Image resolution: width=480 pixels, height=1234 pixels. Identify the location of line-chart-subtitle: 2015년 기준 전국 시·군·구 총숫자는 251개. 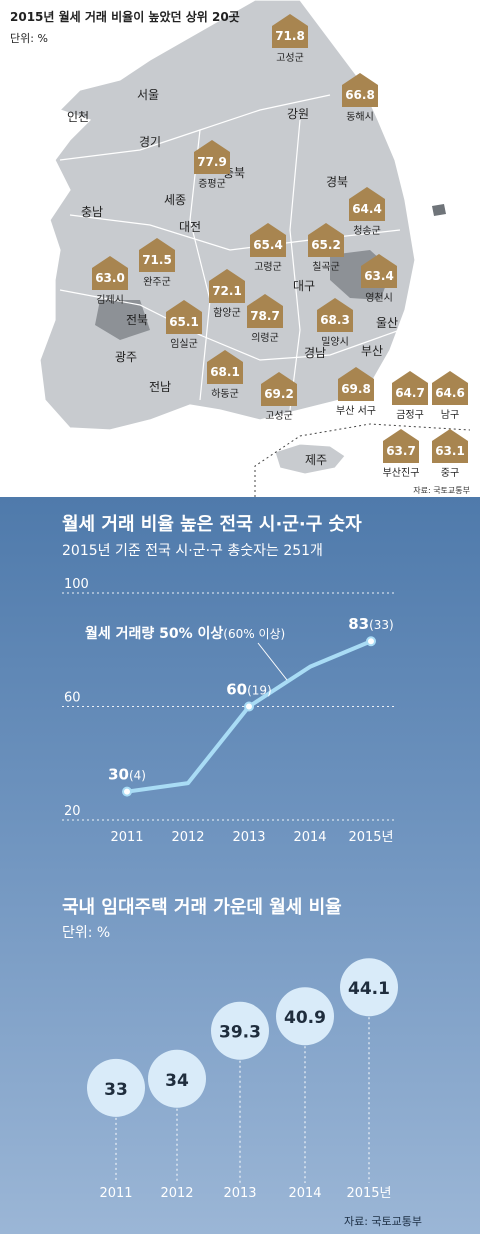
(192, 551).